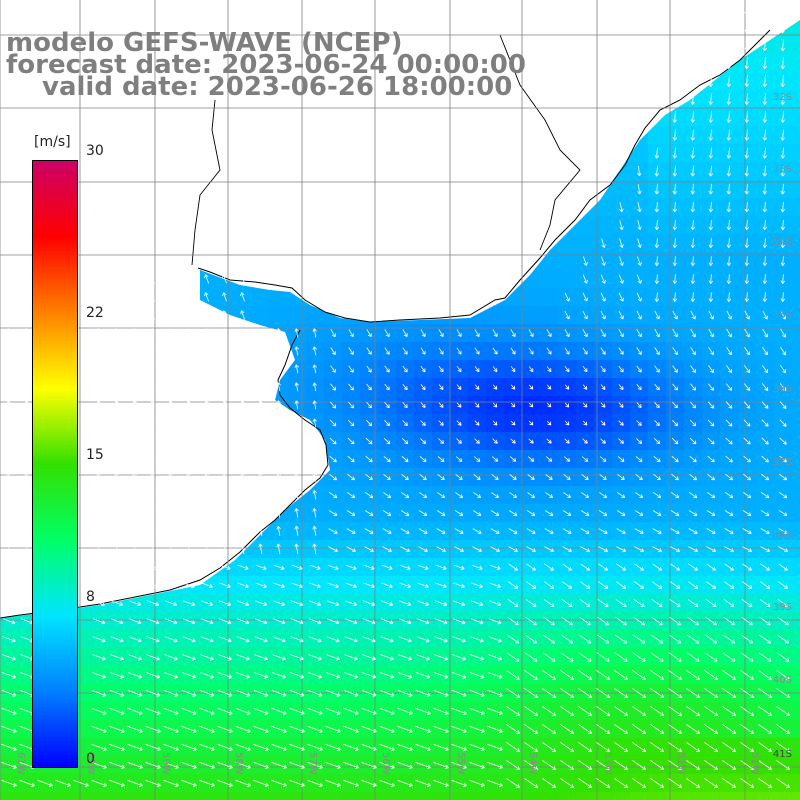  What do you see at coordinates (782, 169) in the screenshot?
I see `lat-label: 33S` at bounding box center [782, 169].